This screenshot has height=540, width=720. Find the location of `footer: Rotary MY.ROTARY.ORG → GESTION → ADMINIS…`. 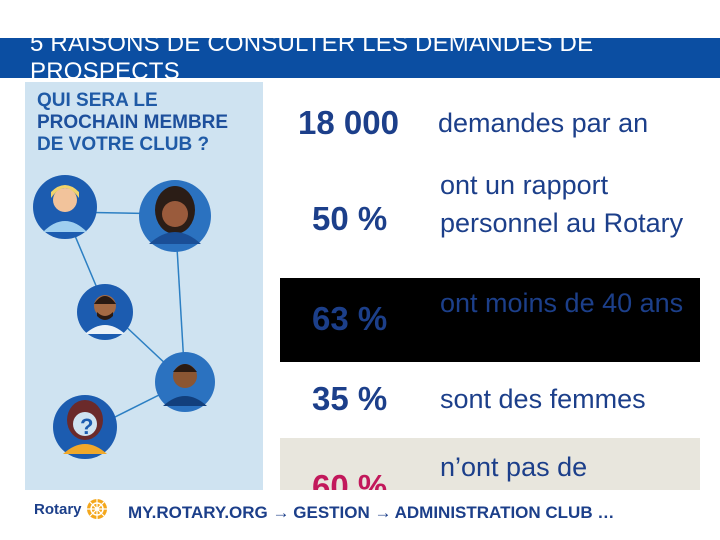

footer: Rotary MY.ROTARY.ORG → GESTION → ADMINIS… is located at coordinates (360, 515).